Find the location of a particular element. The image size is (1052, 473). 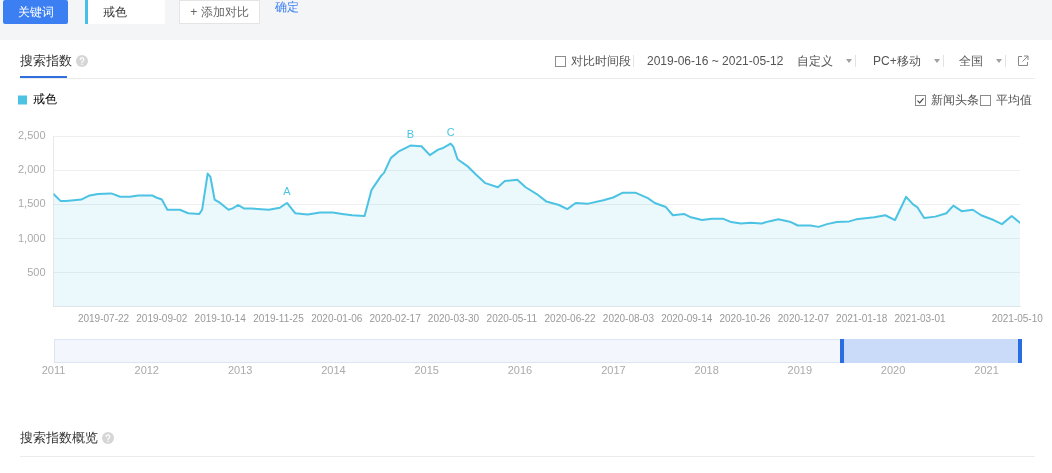

text: 对比时间段 is located at coordinates (601, 61).